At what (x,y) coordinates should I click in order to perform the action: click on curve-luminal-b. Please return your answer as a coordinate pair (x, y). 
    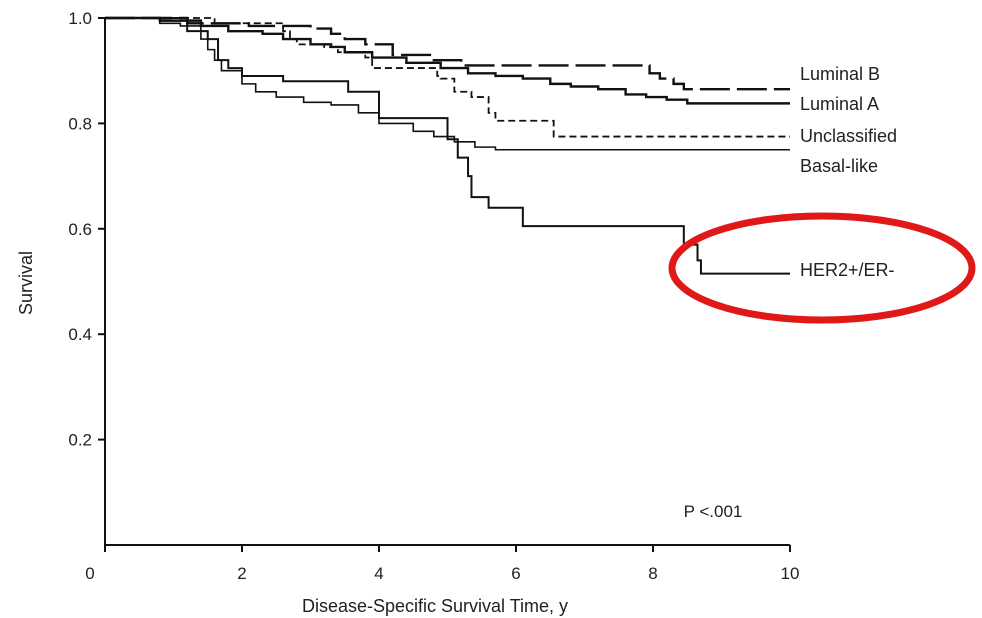
    Looking at the image, I should click on (447, 53).